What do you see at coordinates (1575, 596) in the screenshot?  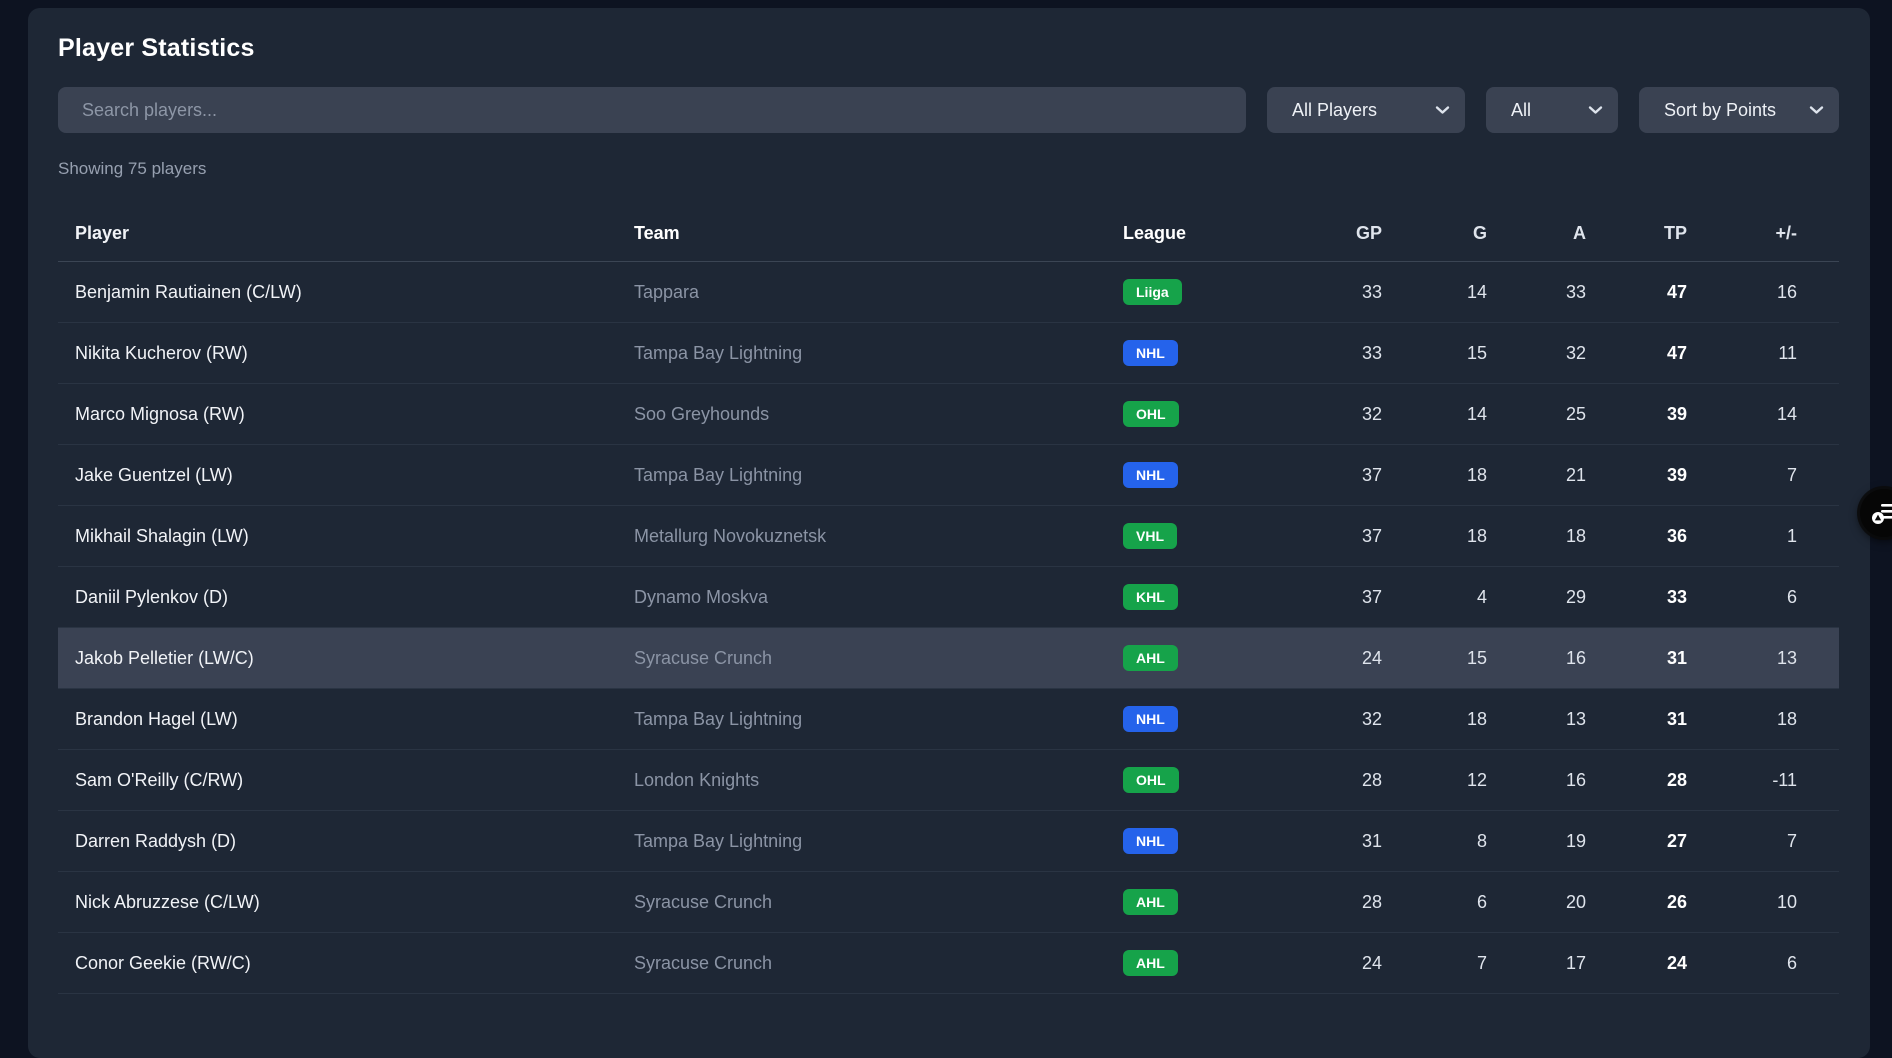 I see `a-value: 29` at bounding box center [1575, 596].